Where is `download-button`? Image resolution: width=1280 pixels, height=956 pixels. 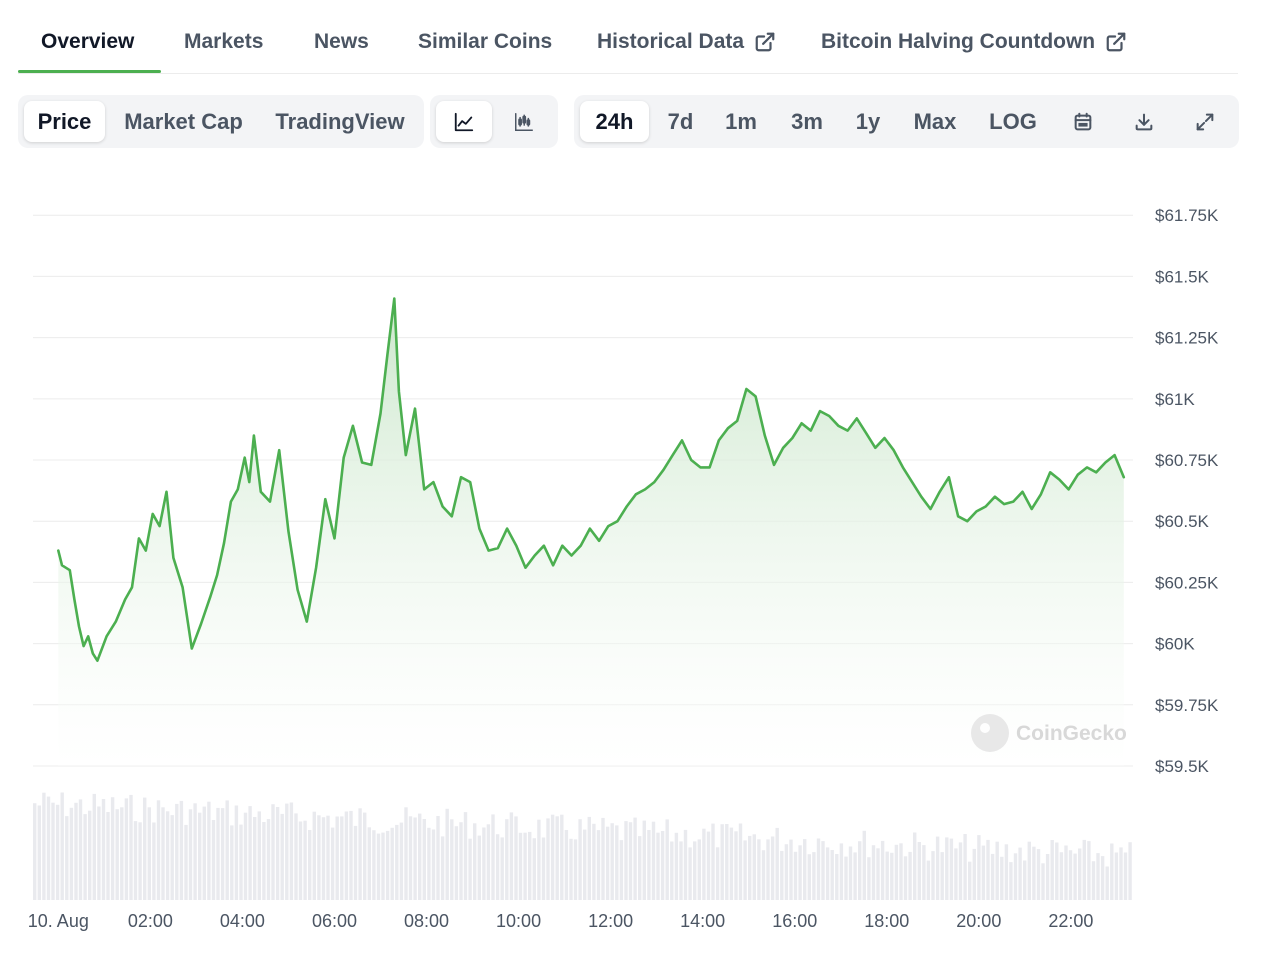
download-button is located at coordinates (1144, 121).